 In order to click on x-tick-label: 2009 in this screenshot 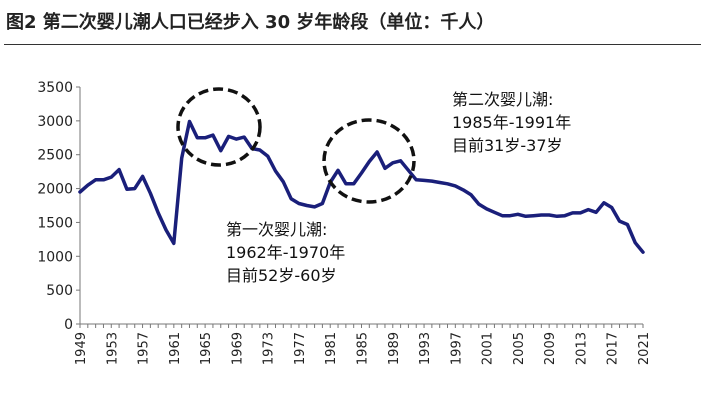, I will do `click(550, 348)`.